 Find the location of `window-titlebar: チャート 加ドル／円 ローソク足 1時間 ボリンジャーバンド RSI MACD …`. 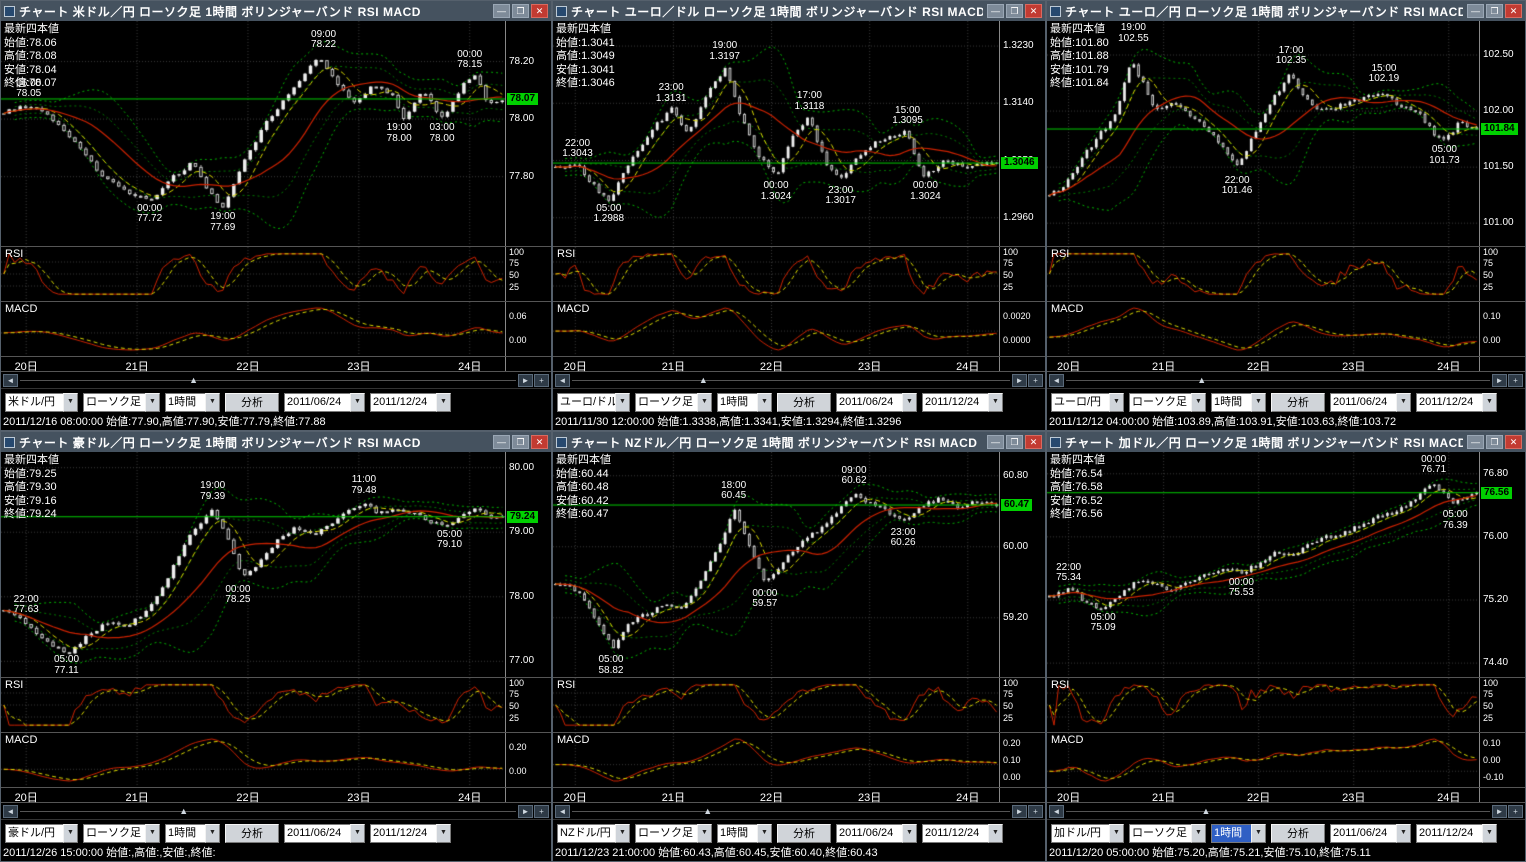

window-titlebar: チャート 加ドル／円 ローソク足 1時間 ボリンジャーバンド RSI MACD … is located at coordinates (1286, 442).